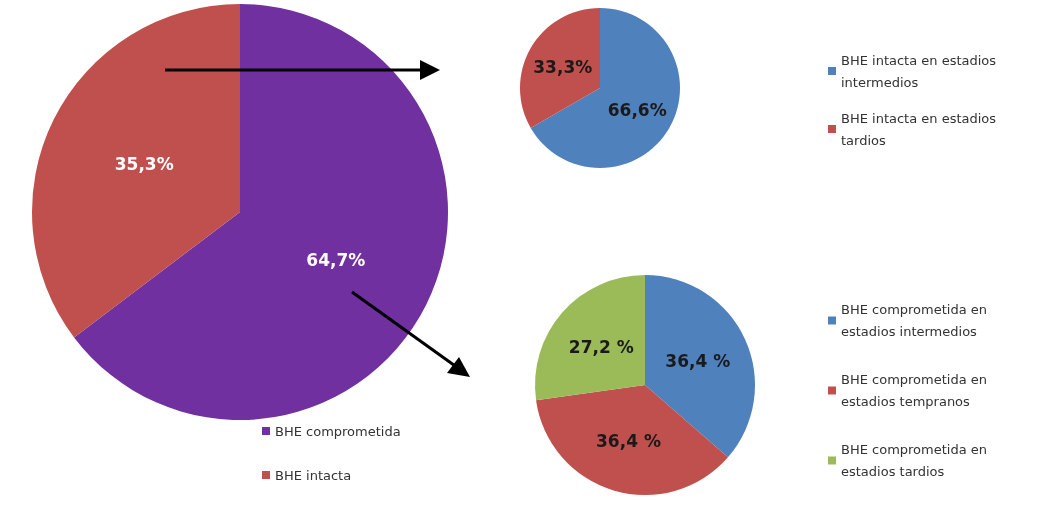 Image resolution: width=1046 pixels, height=531 pixels. I want to click on legend-label: BHE intacta en estadios intermedios, so click(921, 71).